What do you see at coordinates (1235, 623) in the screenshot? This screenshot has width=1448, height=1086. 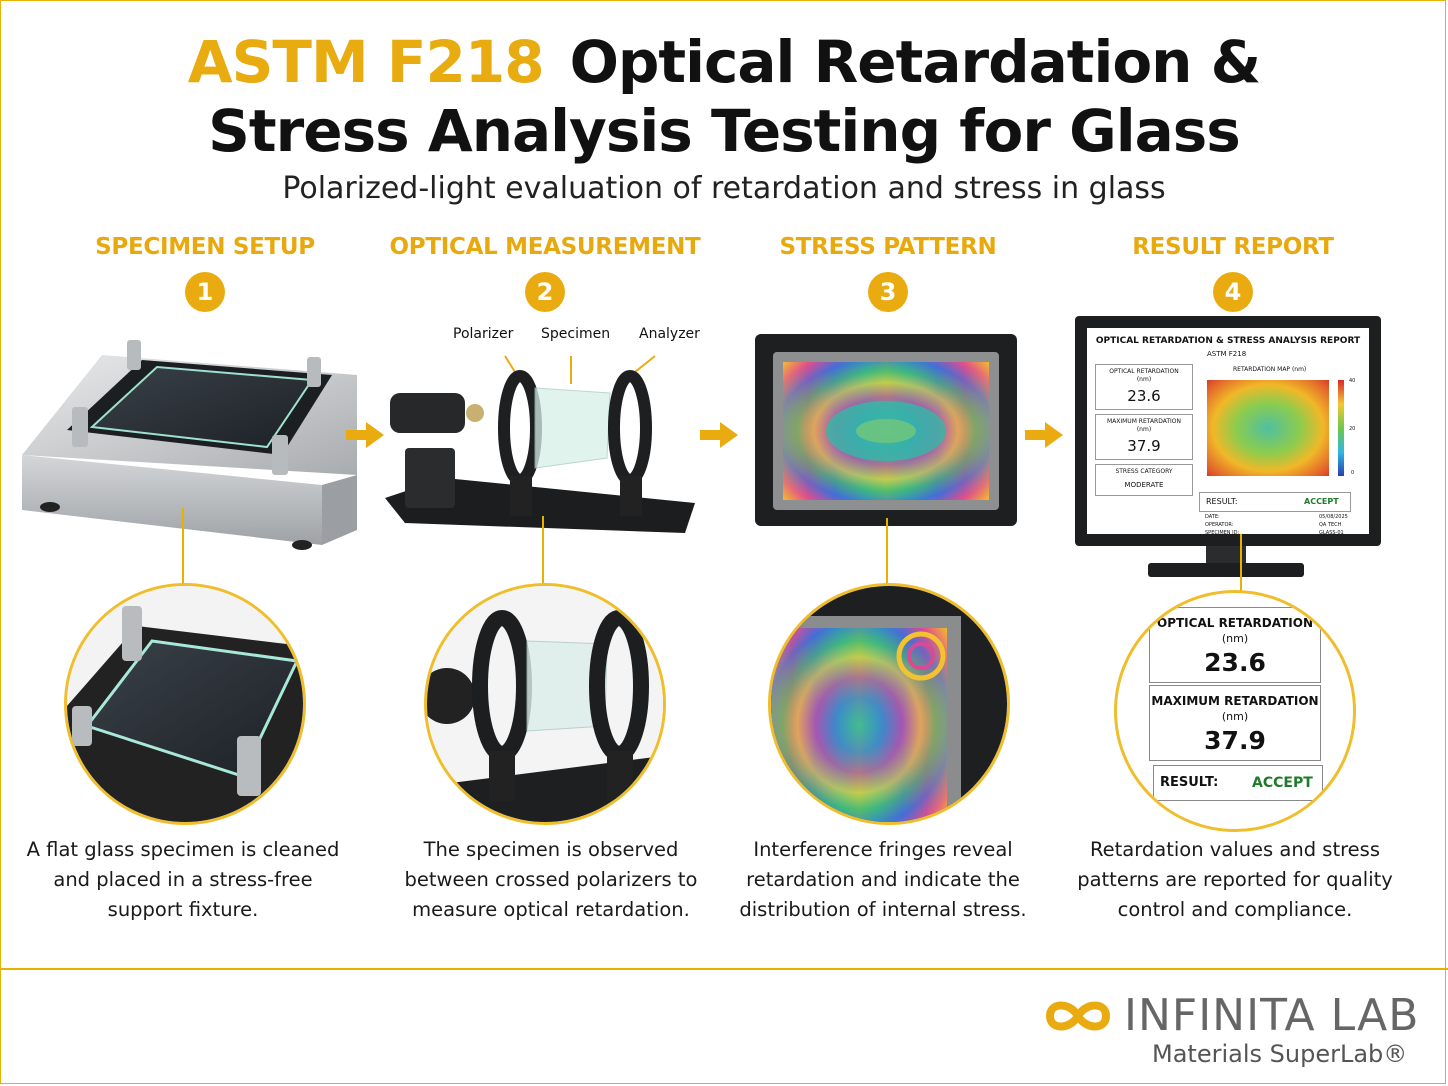 I see `zoom-optical-label: OPTICAL RETARDATION` at bounding box center [1235, 623].